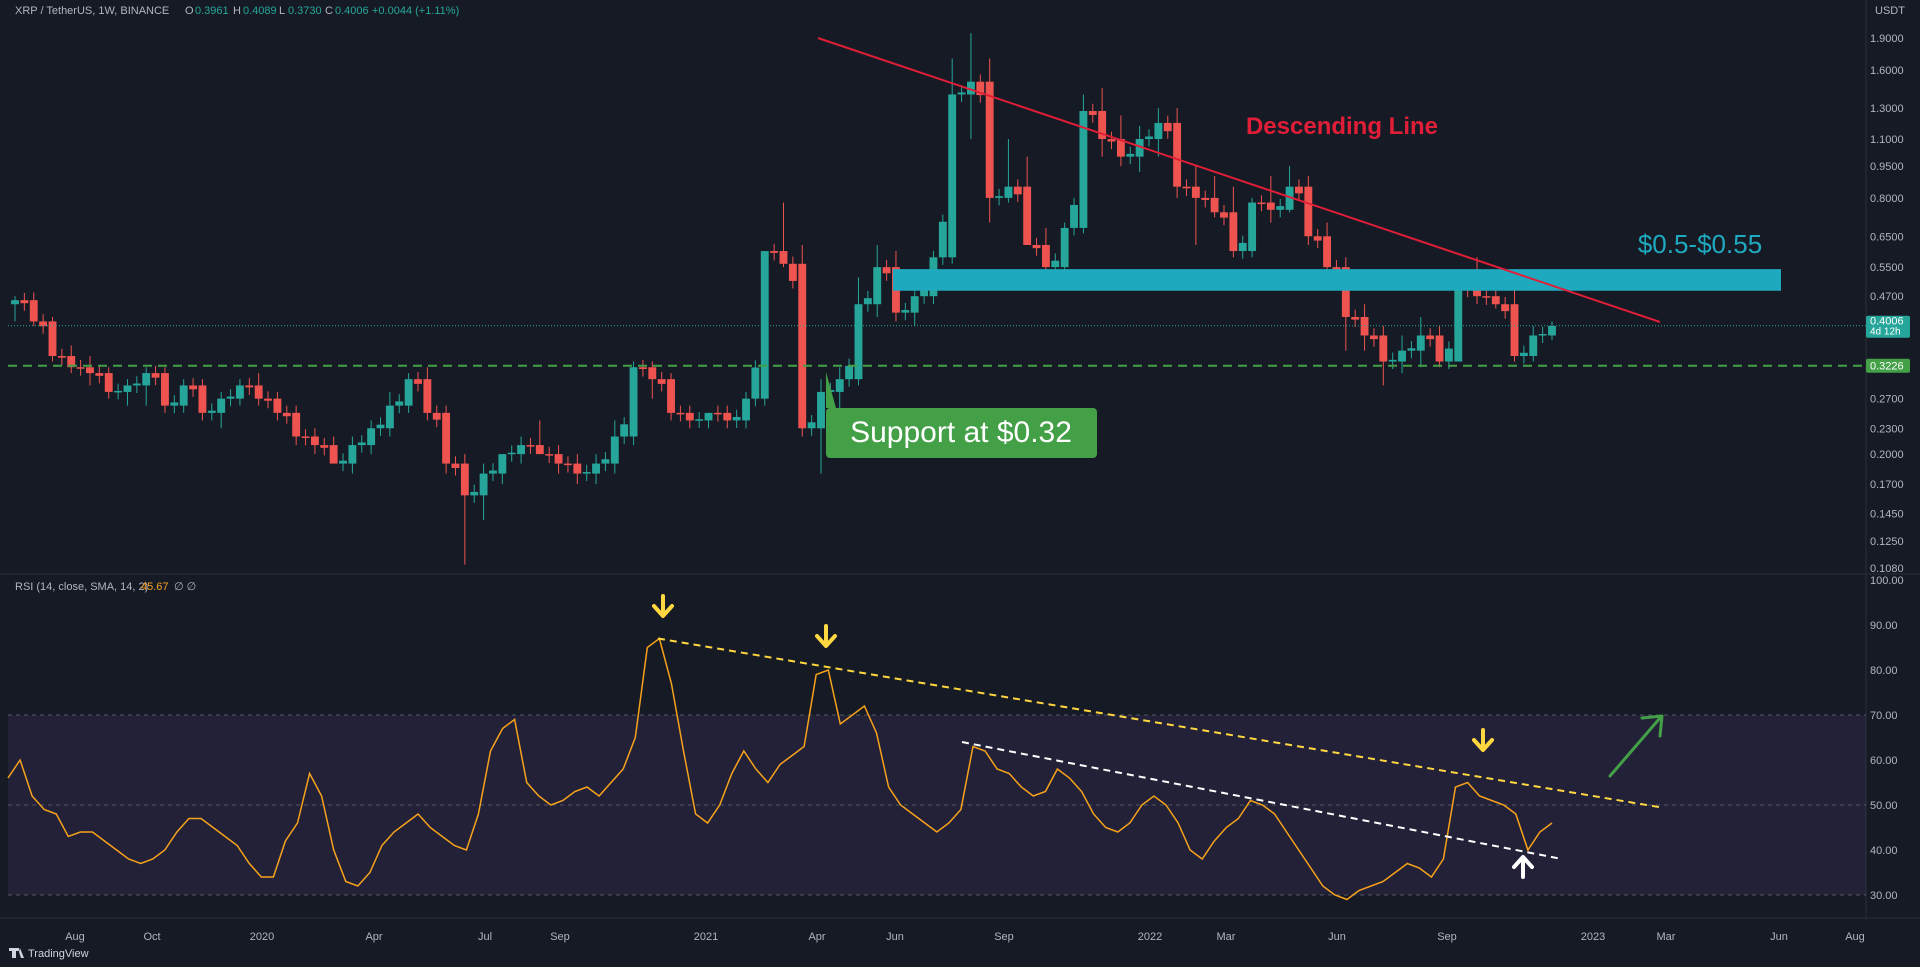 Image resolution: width=1920 pixels, height=967 pixels. I want to click on price-tick-label: 0.1700, so click(1887, 485).